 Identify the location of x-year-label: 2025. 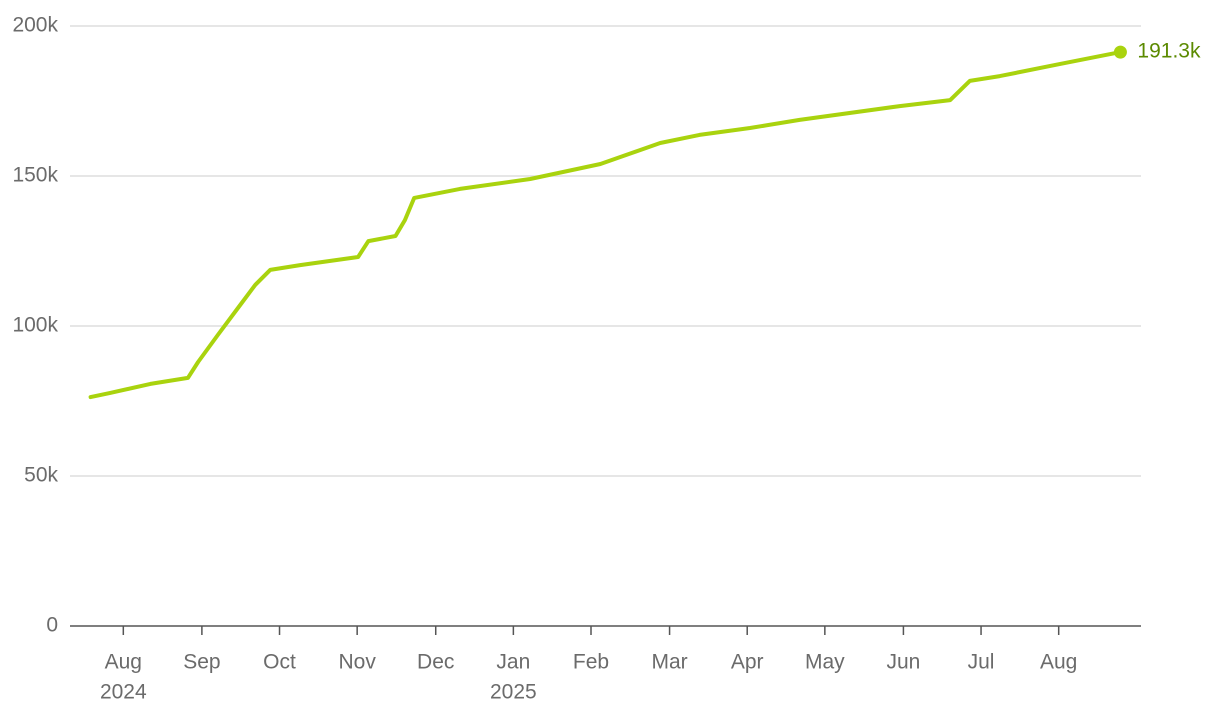
(513, 692).